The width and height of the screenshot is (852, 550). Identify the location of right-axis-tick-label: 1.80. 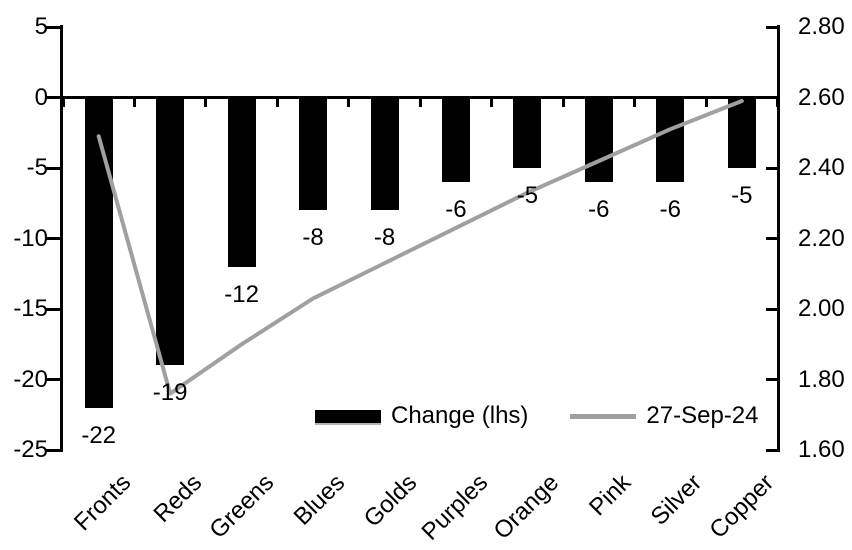
(821, 379).